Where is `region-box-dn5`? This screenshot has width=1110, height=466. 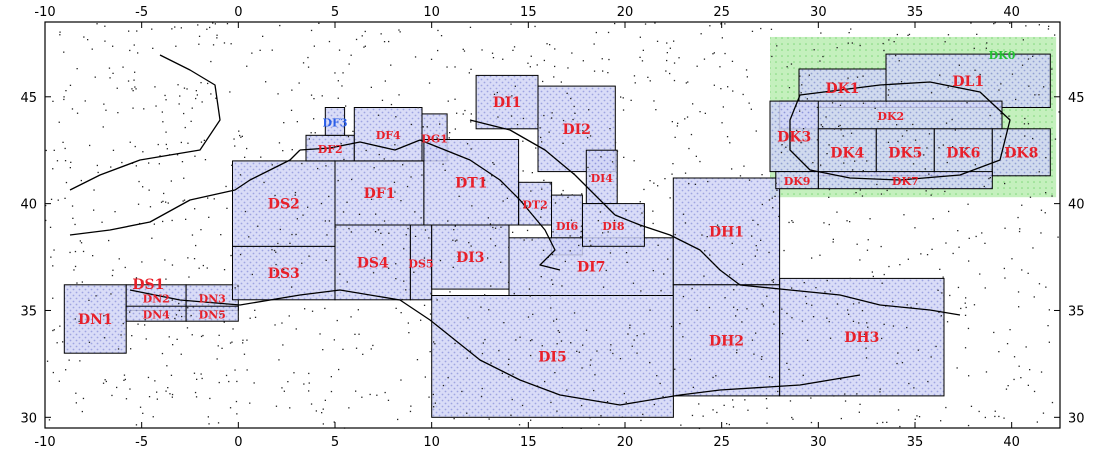 region-box-dn5 is located at coordinates (212, 313).